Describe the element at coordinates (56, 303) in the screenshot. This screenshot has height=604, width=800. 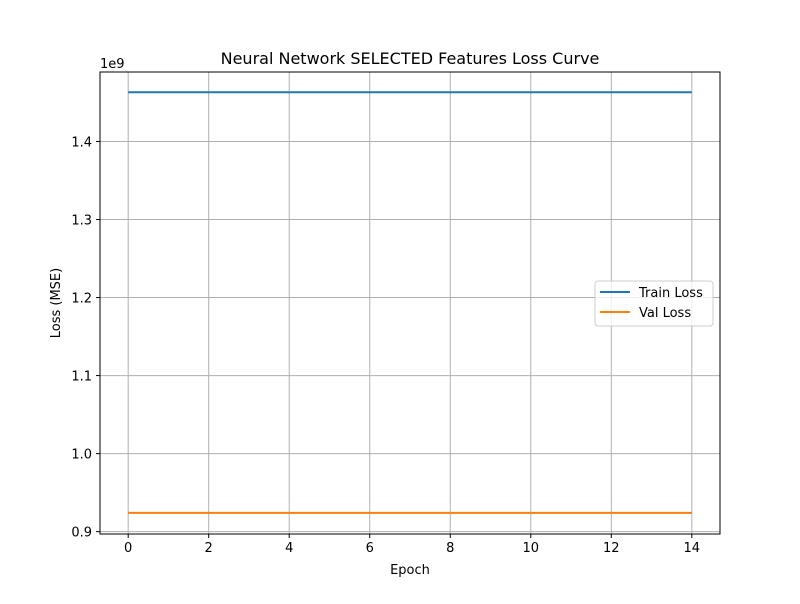
I see `y-axis-title: Loss (MSE)` at that location.